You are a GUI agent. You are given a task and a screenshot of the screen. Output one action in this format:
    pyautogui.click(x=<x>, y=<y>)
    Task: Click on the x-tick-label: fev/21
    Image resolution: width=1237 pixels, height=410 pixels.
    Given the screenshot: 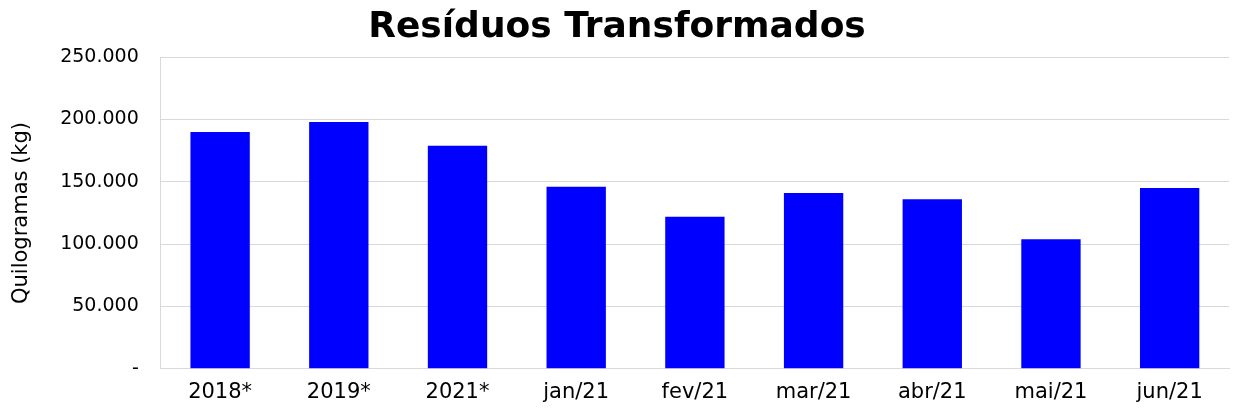 What is the action you would take?
    pyautogui.click(x=695, y=390)
    